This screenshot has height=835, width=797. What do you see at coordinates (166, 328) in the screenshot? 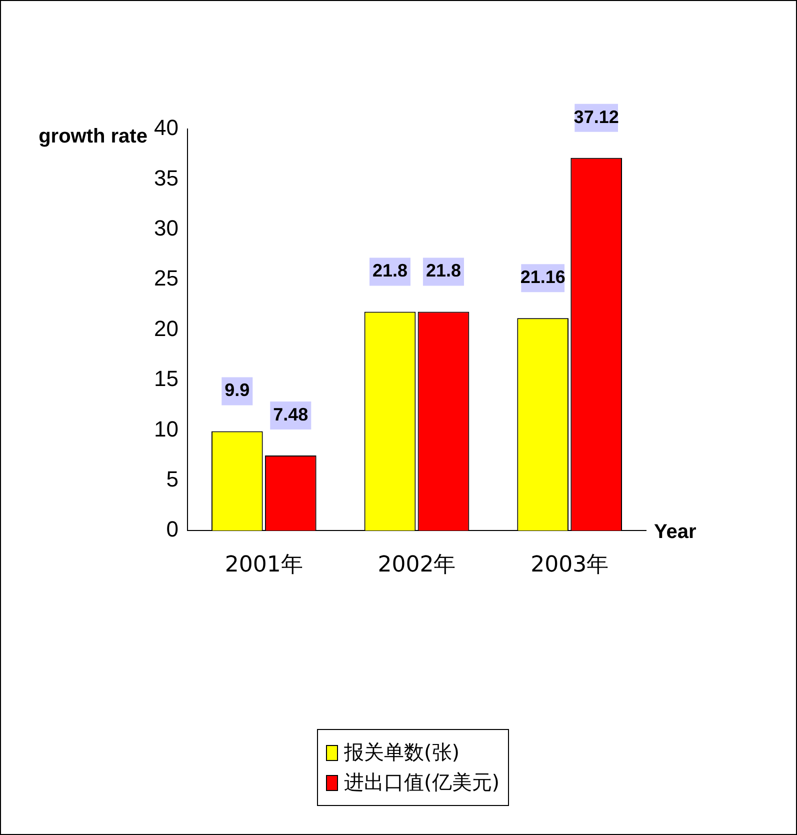
I see `y-tick-label: 20` at bounding box center [166, 328].